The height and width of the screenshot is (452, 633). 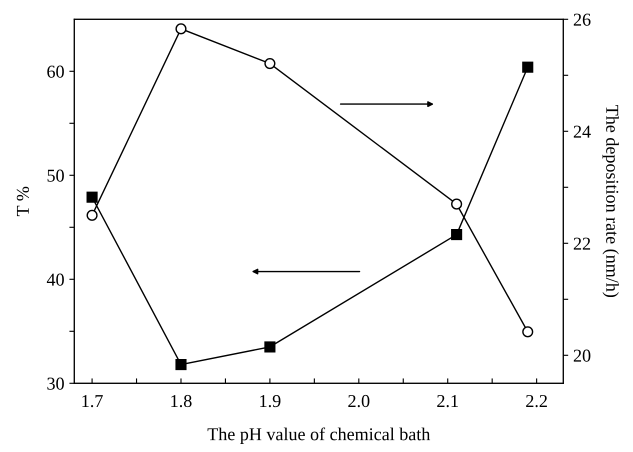 I want to click on y2-tick-label: 26, so click(x=582, y=20).